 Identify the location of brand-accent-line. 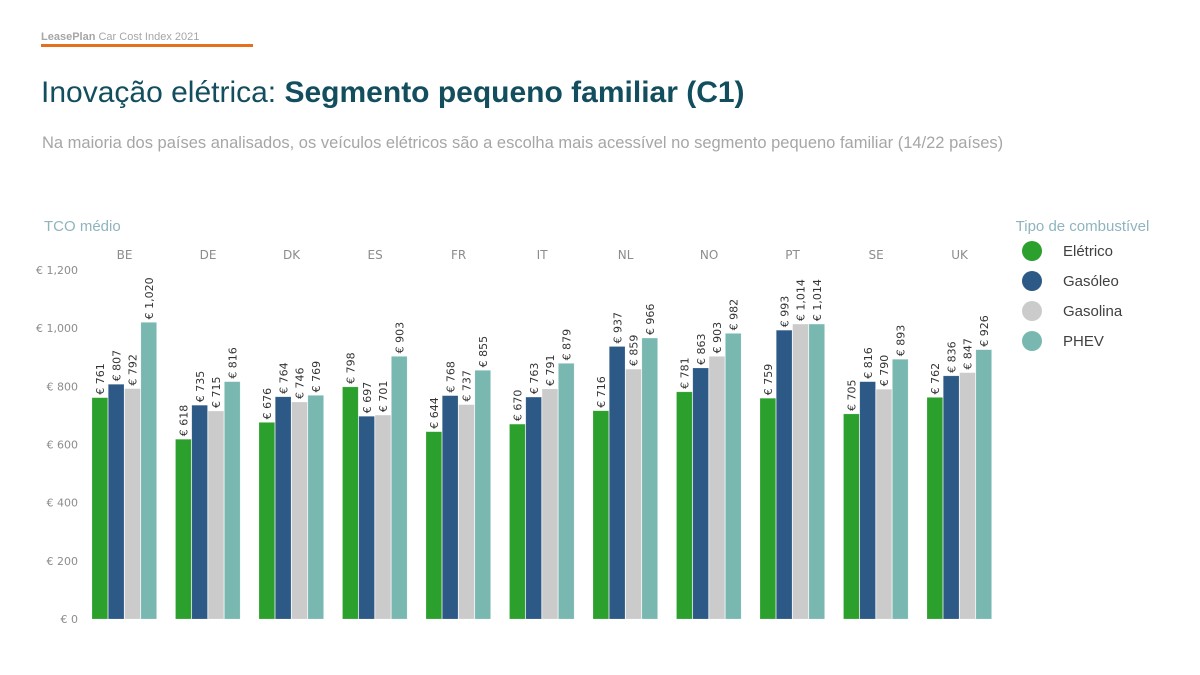
(147, 45).